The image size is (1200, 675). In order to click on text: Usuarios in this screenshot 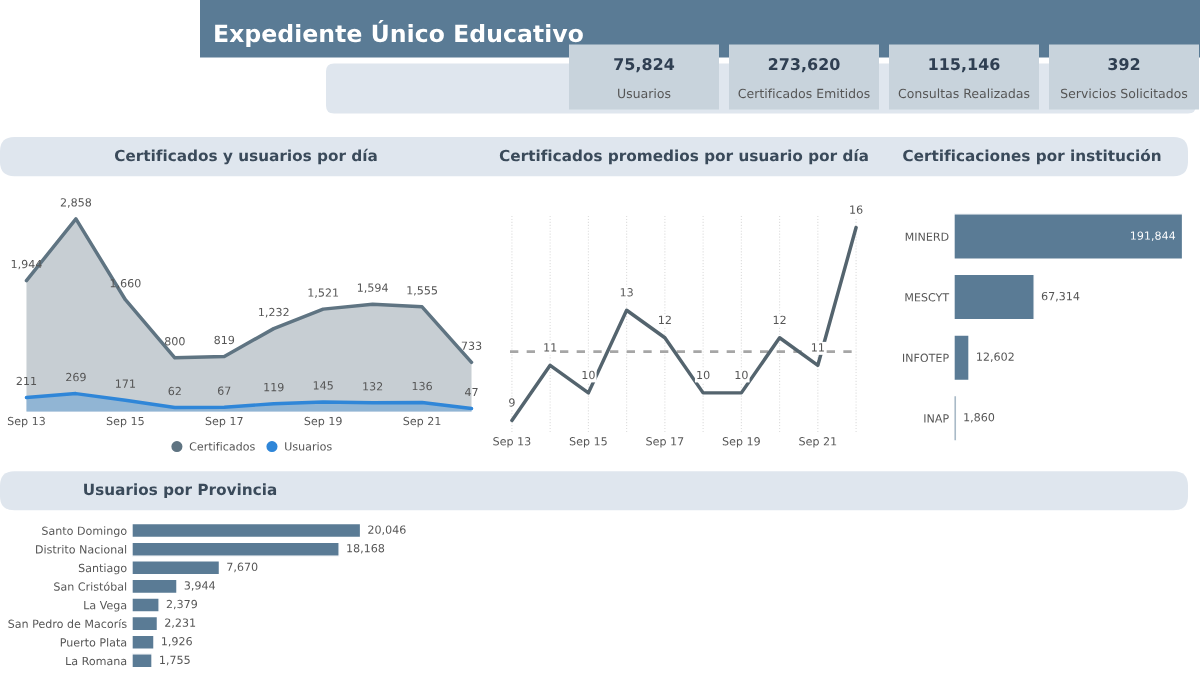, I will do `click(644, 93)`.